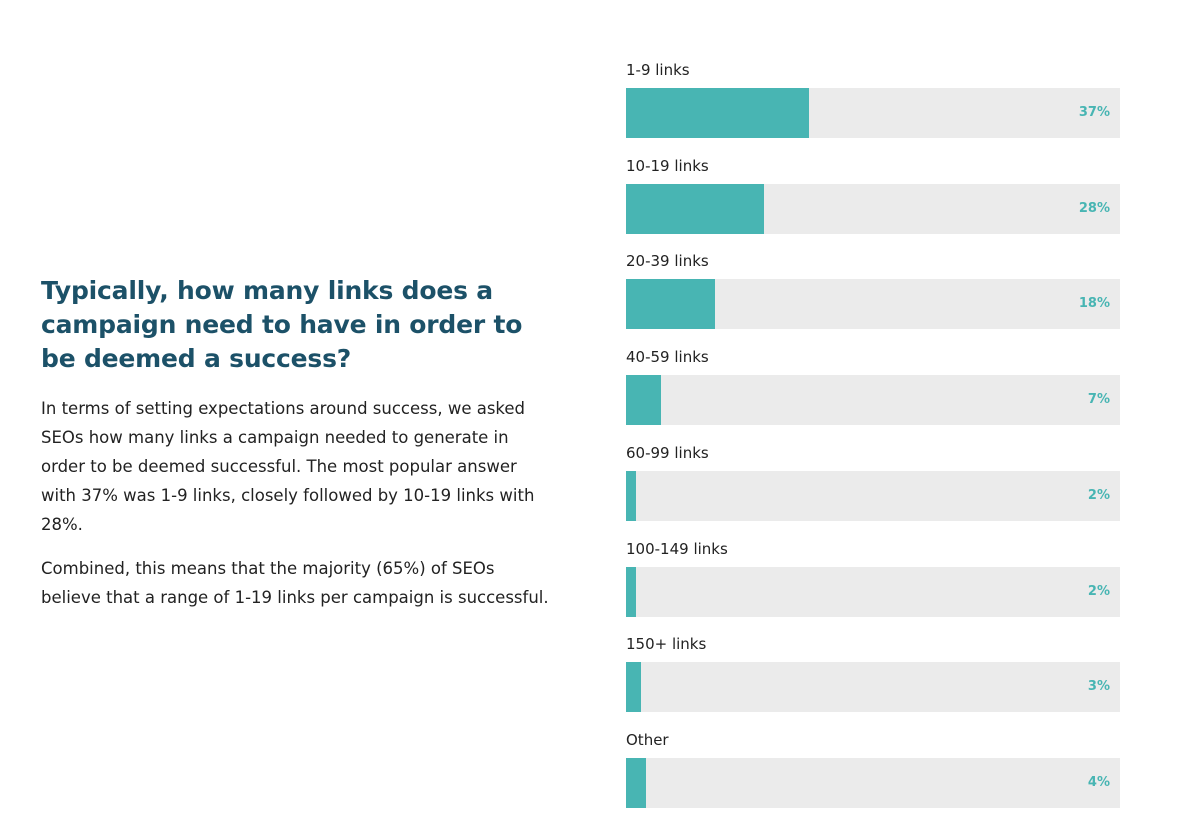 The width and height of the screenshot is (1190, 836). Describe the element at coordinates (1094, 208) in the screenshot. I see `bar-value-label: 28%` at that location.